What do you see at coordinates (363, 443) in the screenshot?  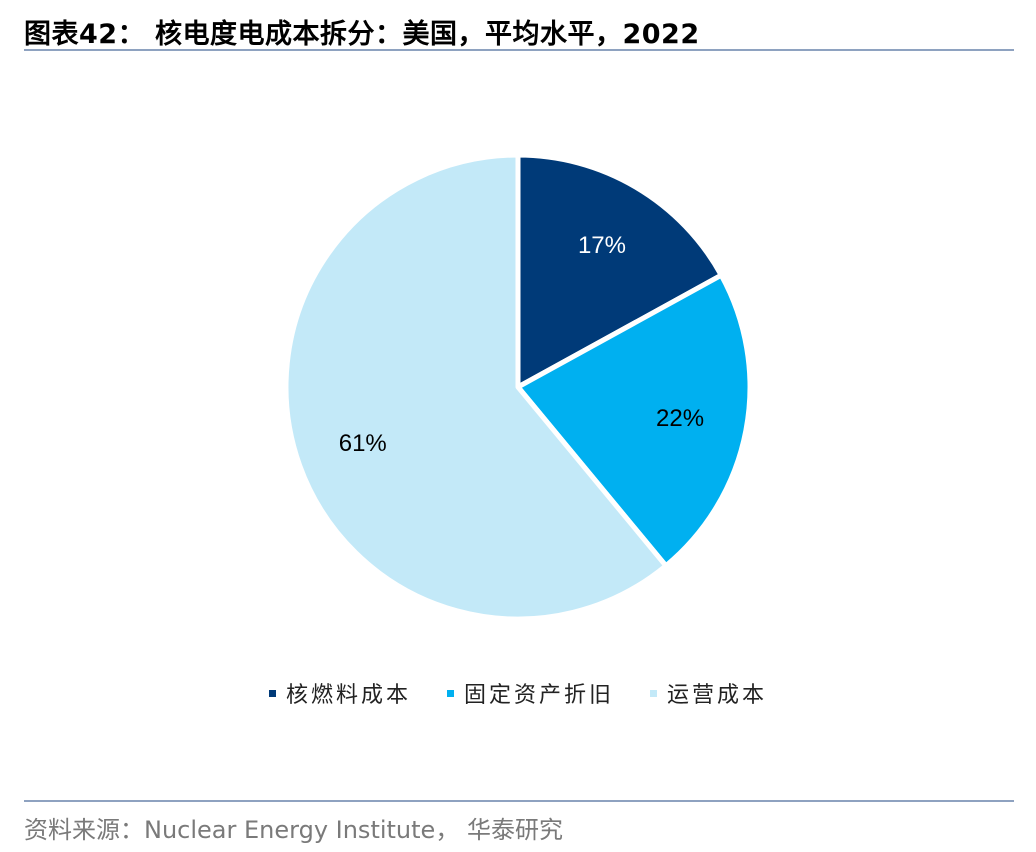 I see `slice-label: 61%` at bounding box center [363, 443].